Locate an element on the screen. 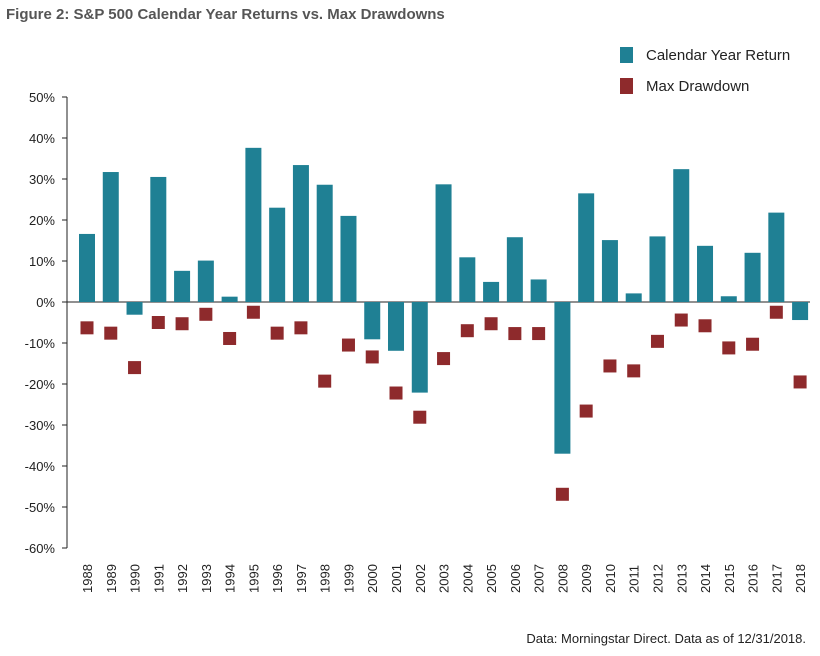 This screenshot has width=820, height=656. x-tick-label: 1995 is located at coordinates (253, 578).